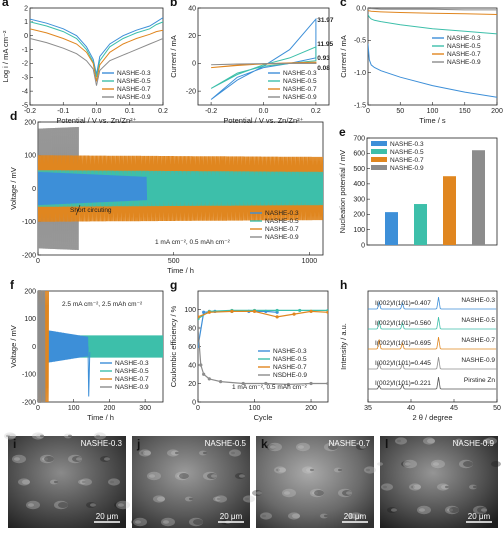 This screenshot has height=535, width=503. What do you see at coordinates (323, 68) in the screenshot?
I see `peak-current-label: 0.08` at bounding box center [323, 68].